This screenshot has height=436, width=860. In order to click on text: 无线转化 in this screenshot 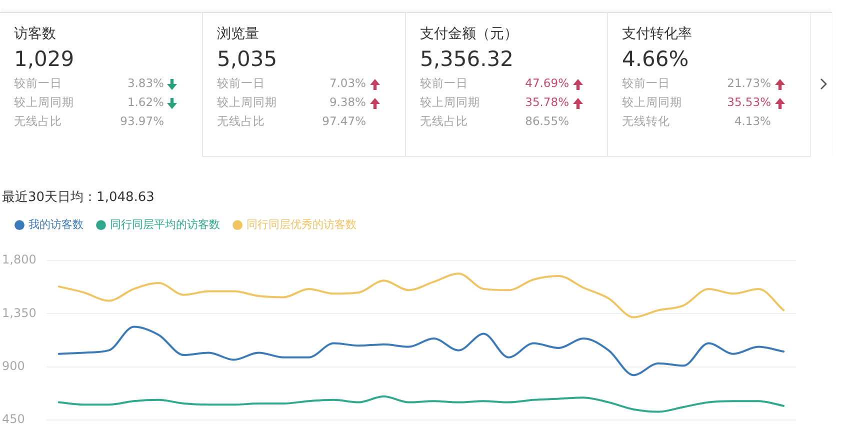, I will do `click(646, 121)`.